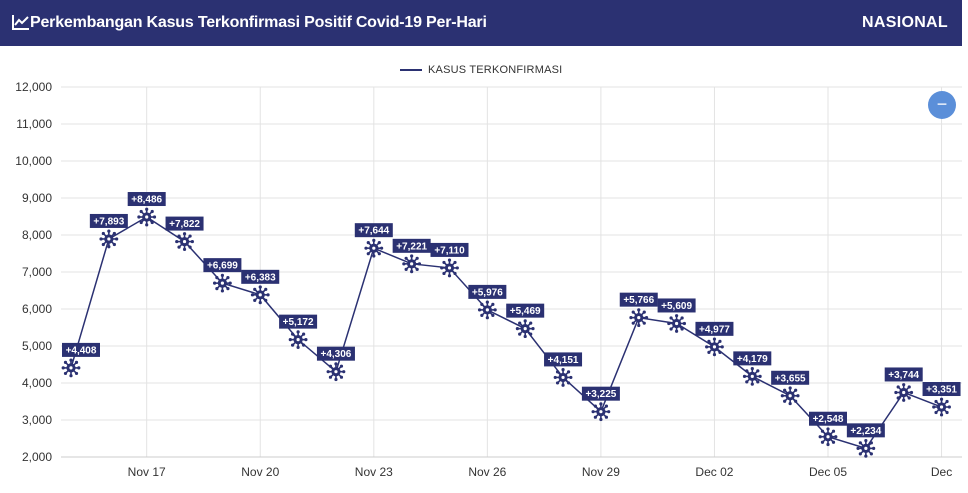  I want to click on data-label: +5,172, so click(298, 322).